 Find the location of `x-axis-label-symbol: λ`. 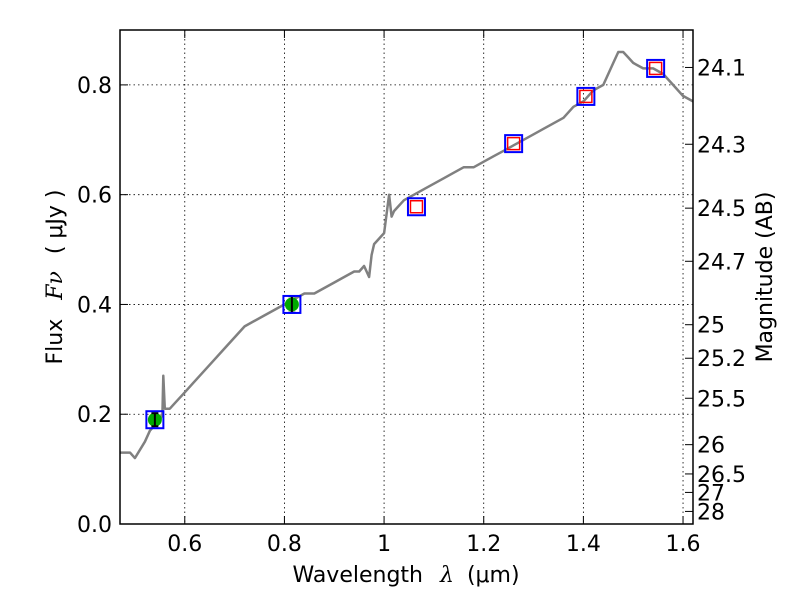

x-axis-label-symbol: λ is located at coordinates (446, 575).